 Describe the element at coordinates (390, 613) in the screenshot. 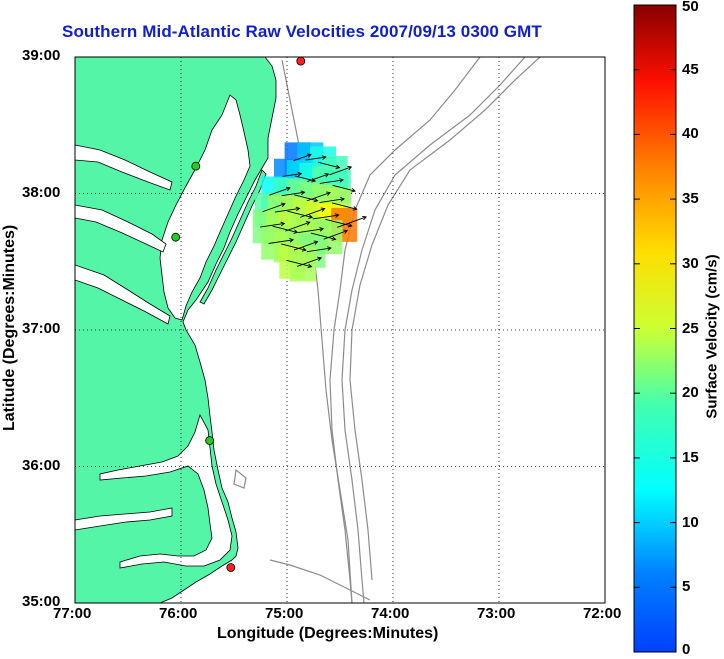

I see `x-tick-label: 74:00` at that location.